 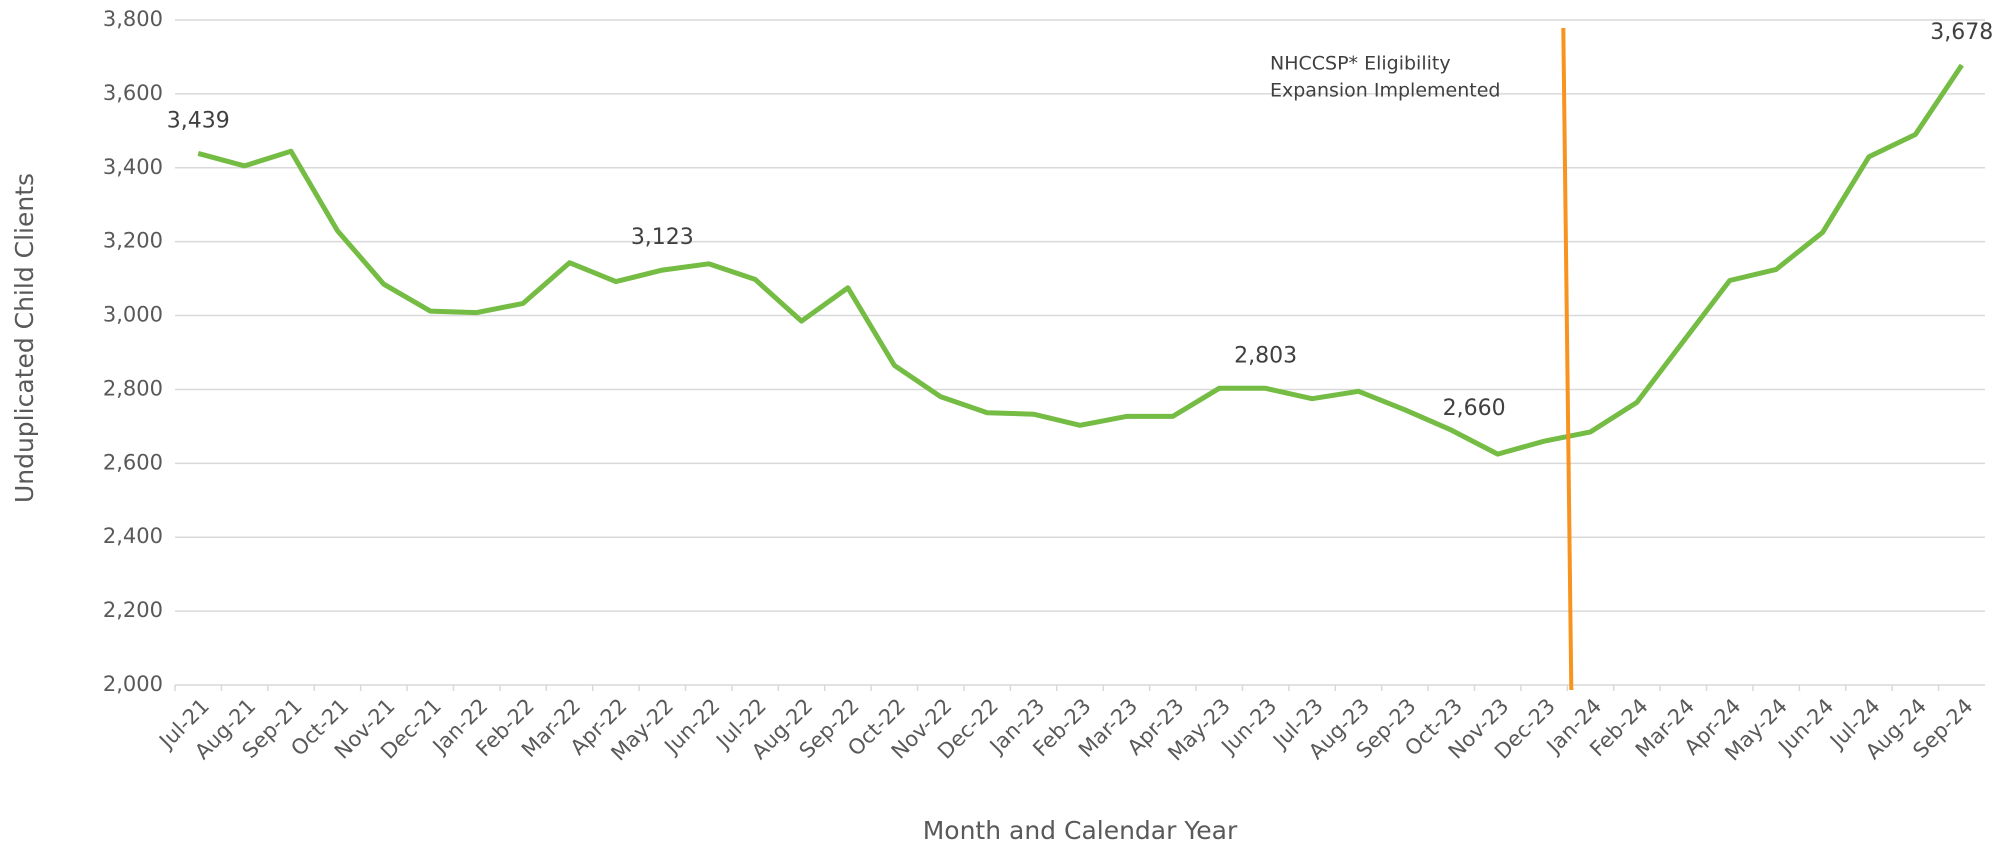 I want to click on y-tick-label: 3,600, so click(x=133, y=93).